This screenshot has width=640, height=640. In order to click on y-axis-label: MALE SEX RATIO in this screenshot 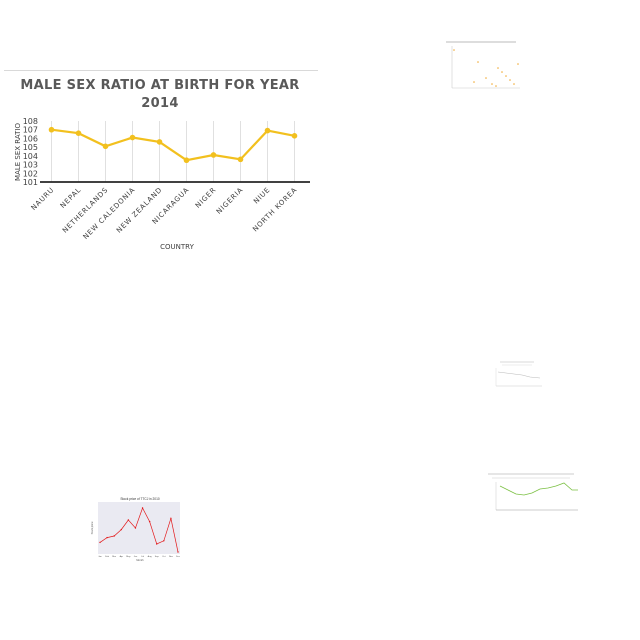, I will do `click(18, 152)`.